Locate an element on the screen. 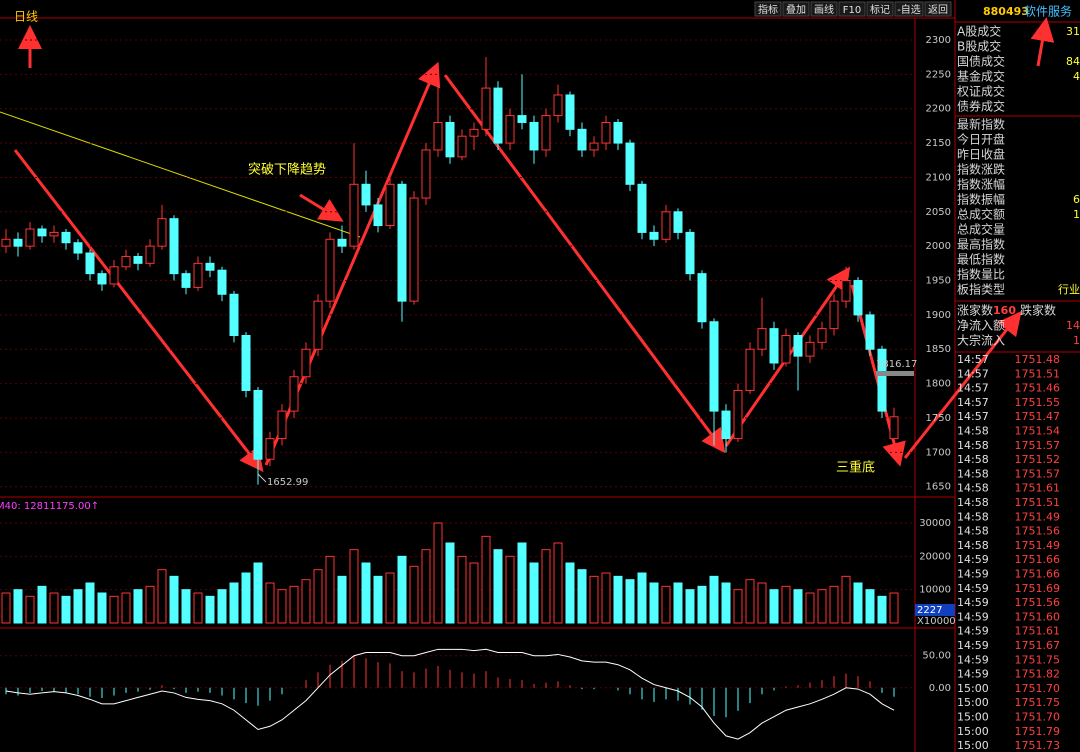  y-tick-label: 1700 is located at coordinates (938, 452).